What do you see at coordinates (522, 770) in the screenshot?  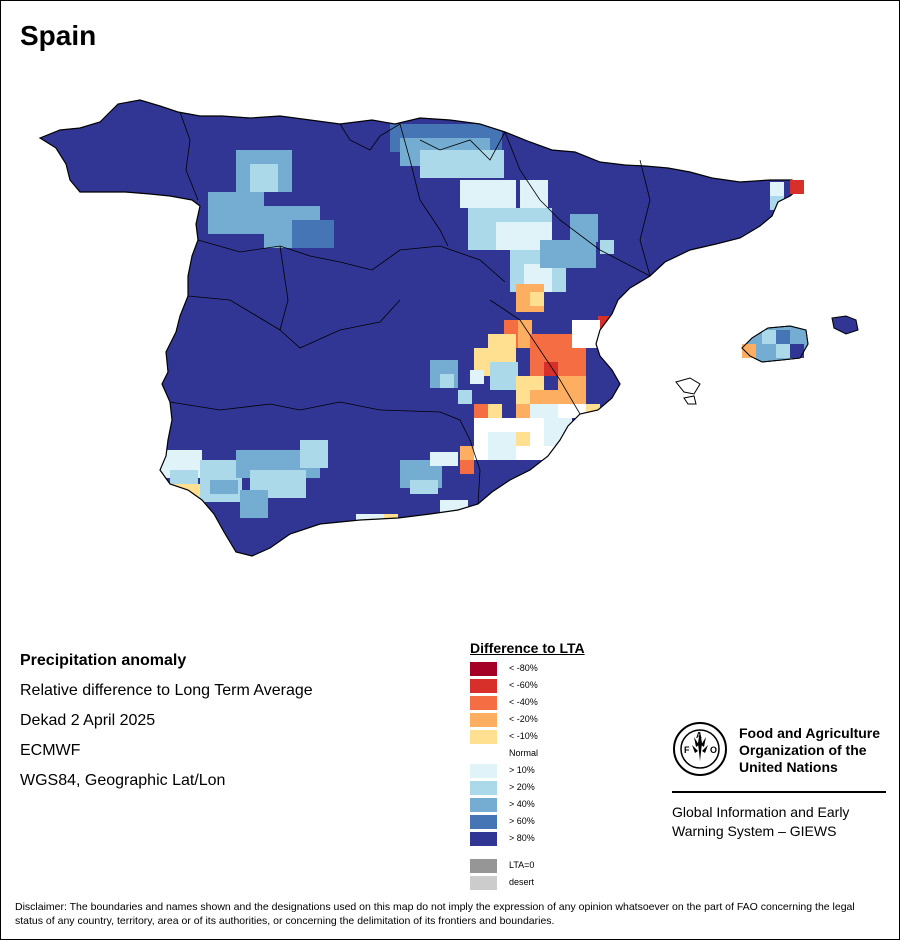 I see `legend-label: > 10%` at bounding box center [522, 770].